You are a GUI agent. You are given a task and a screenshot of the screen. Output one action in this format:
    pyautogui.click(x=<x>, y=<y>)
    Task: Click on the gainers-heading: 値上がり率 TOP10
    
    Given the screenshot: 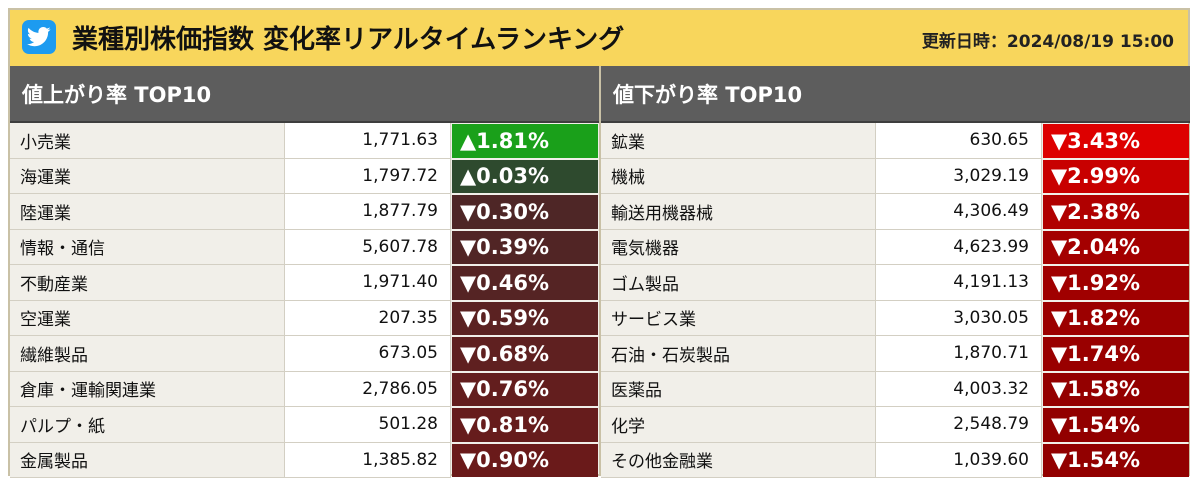 What is the action you would take?
    pyautogui.click(x=304, y=94)
    